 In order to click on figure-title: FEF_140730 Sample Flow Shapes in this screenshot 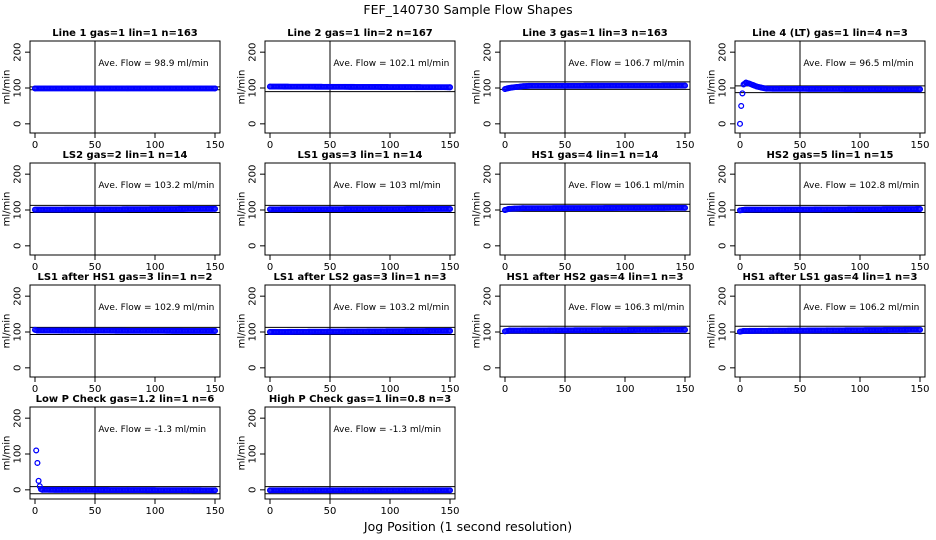, I will do `click(468, 9)`.